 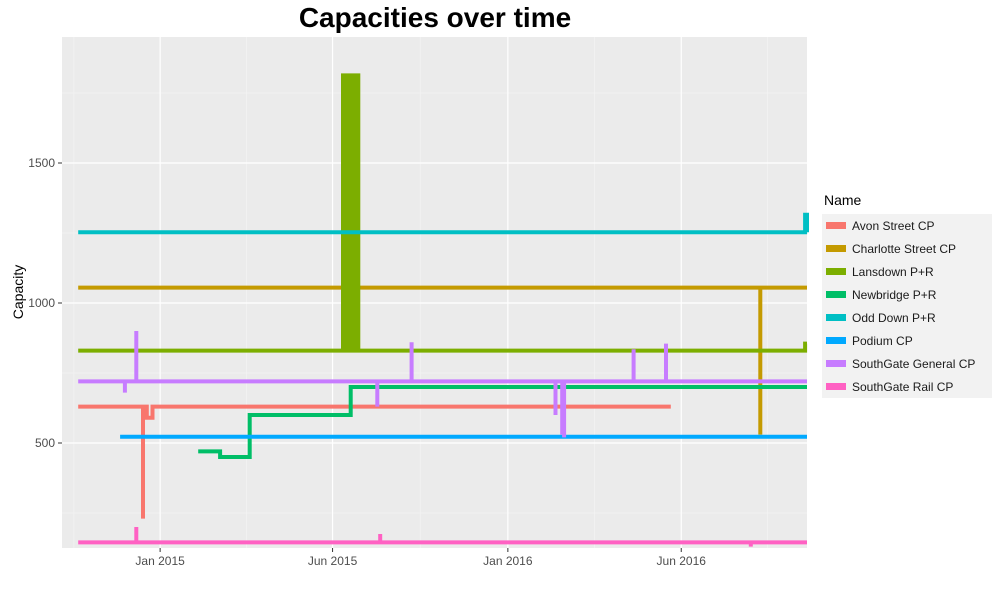 I want to click on legend-label: SouthGate General CP, so click(x=914, y=363).